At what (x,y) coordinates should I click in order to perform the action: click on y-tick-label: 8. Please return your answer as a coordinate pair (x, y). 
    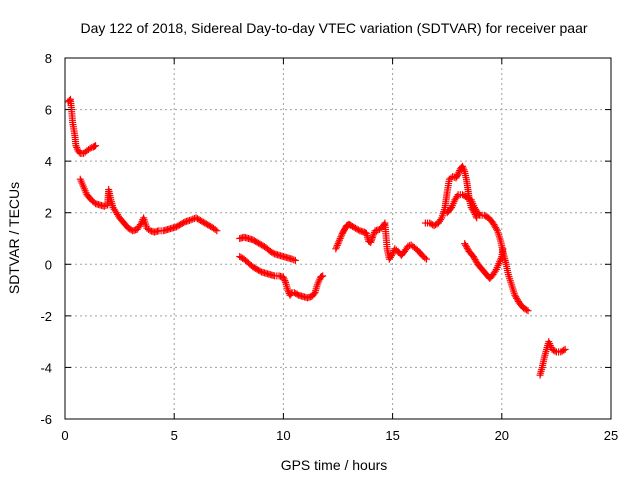
    Looking at the image, I should click on (48, 58).